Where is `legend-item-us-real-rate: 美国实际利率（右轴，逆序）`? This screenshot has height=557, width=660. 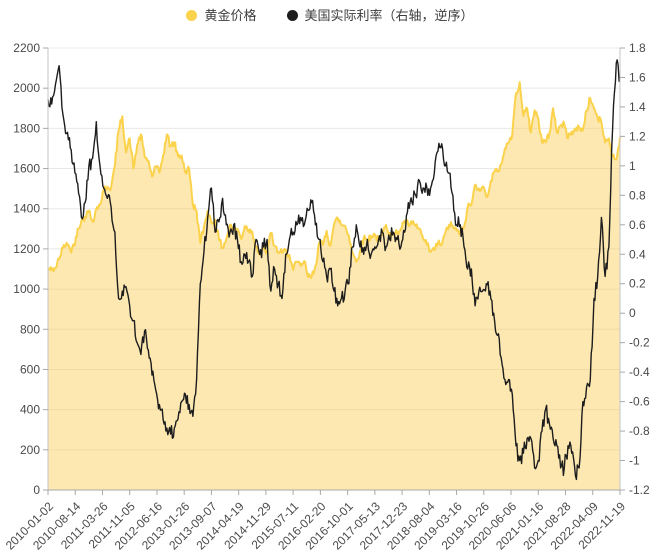 legend-item-us-real-rate: 美国实际利率（右轴，逆序） is located at coordinates (380, 15).